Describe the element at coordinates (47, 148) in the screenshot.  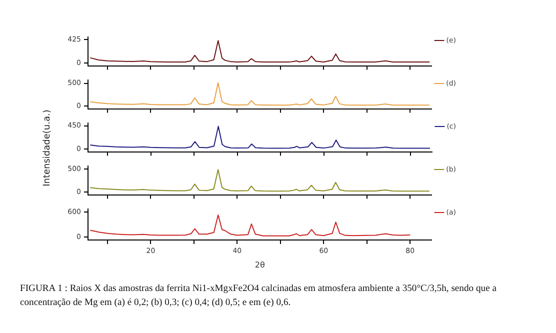
I see `y-axis-title: Intensidade(u.a.)` at that location.